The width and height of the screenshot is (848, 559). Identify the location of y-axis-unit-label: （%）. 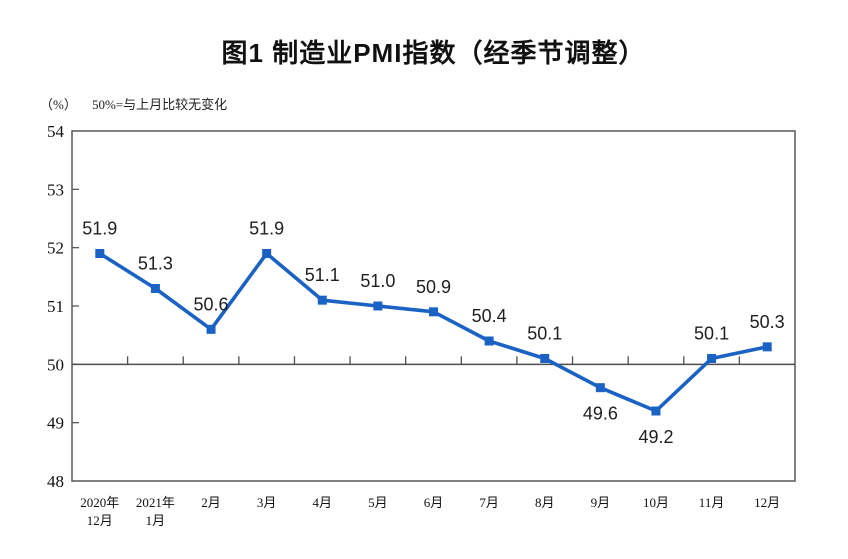
(58, 104).